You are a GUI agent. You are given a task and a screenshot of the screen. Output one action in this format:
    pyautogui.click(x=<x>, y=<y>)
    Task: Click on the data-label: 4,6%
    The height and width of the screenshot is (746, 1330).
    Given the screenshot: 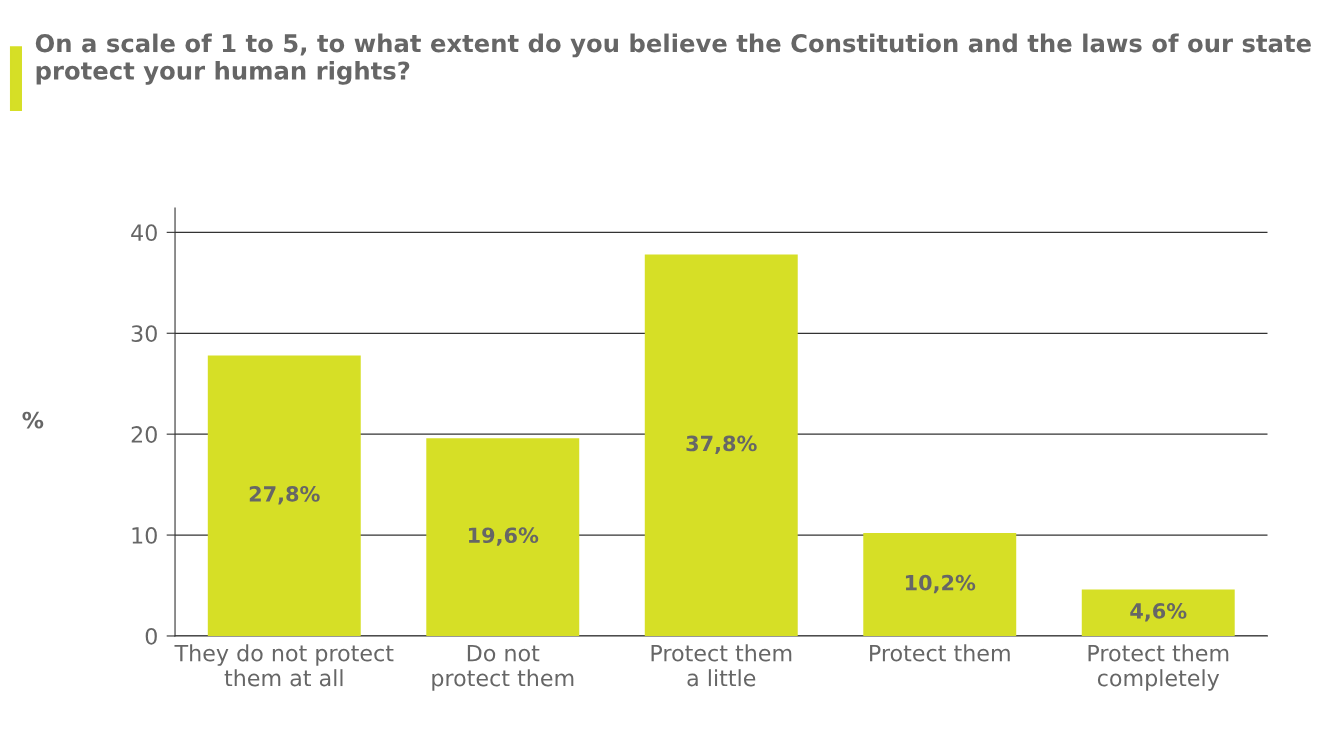 What is the action you would take?
    pyautogui.click(x=1158, y=612)
    